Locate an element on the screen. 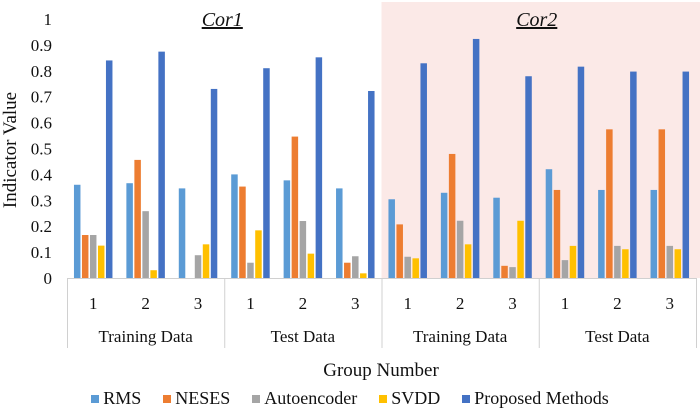 The height and width of the screenshot is (417, 700). legend-item: Autoencoder is located at coordinates (304, 398).